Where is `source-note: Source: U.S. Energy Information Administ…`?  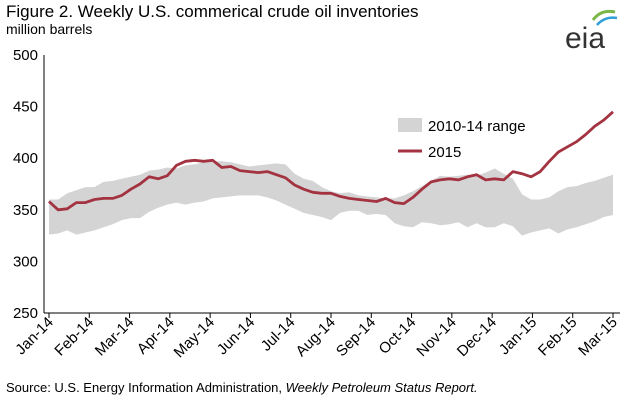
source-note: Source: U.S. Energy Information Administ… is located at coordinates (242, 387).